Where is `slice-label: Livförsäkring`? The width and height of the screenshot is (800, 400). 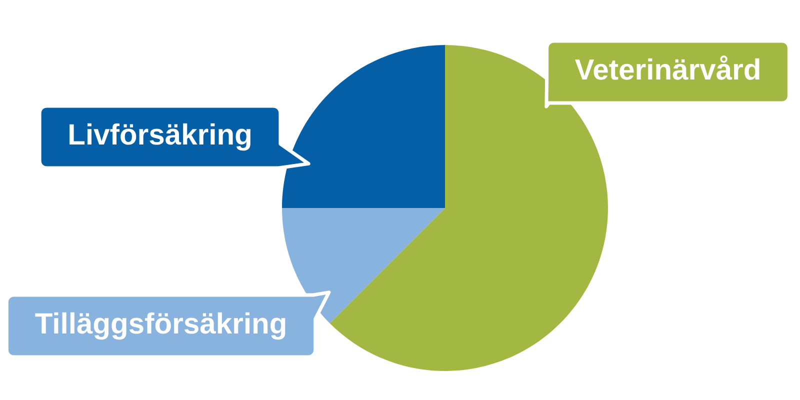
slice-label: Livförsäkring is located at coordinates (160, 137).